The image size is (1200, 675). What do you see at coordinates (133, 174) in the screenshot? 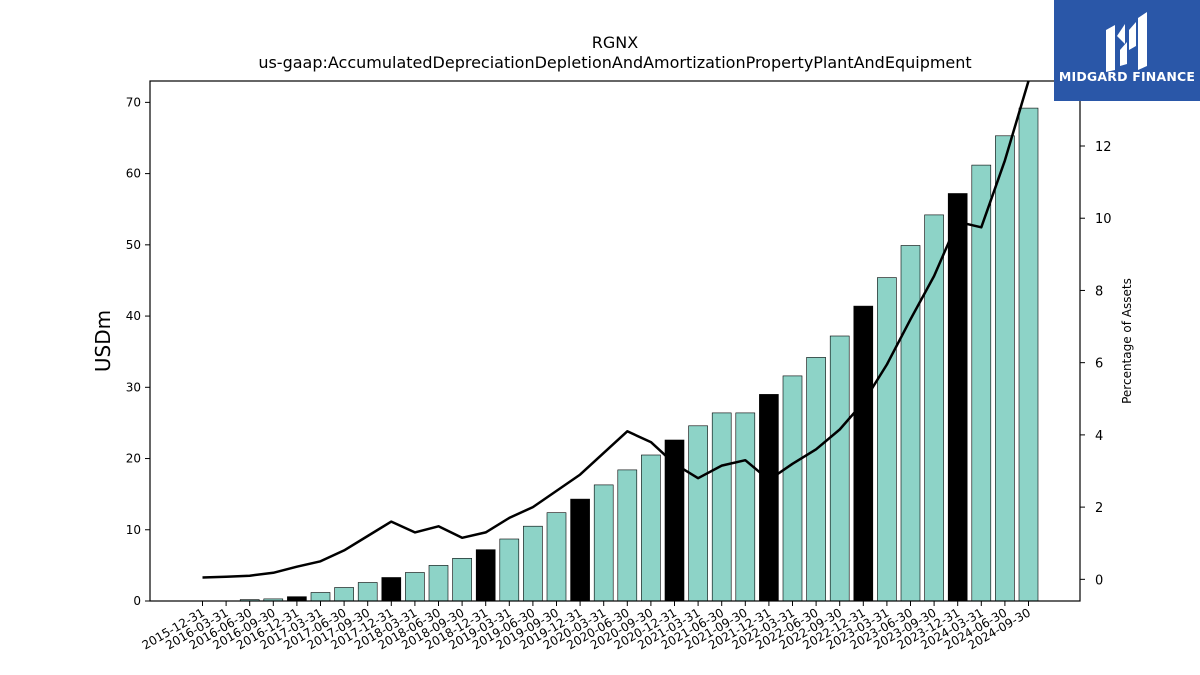
I see `y-tick-label: 60` at bounding box center [133, 174].